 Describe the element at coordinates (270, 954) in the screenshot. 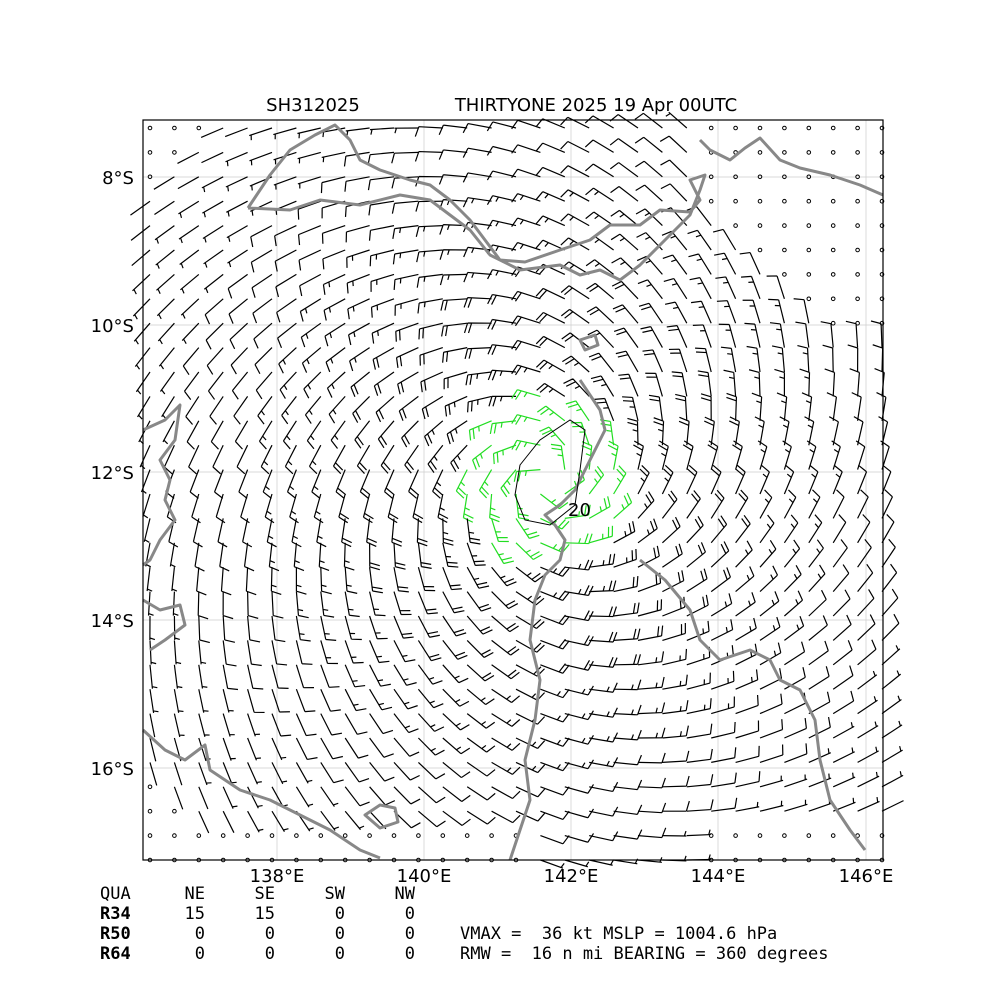

I see `table-cell: 0` at that location.